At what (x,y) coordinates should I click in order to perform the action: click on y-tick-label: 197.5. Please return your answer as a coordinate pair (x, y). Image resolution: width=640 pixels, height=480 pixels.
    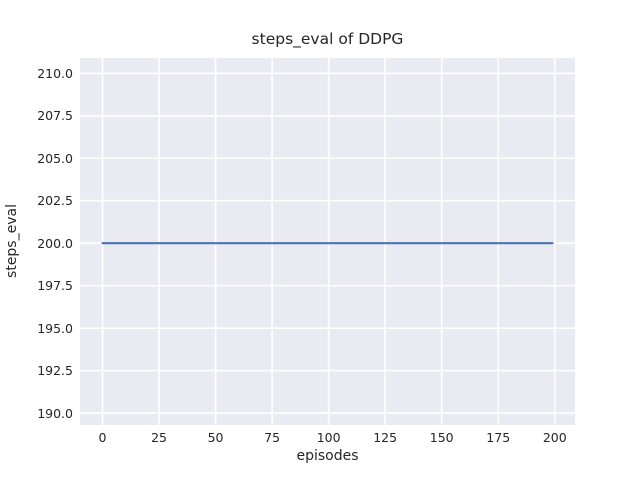
    Looking at the image, I should click on (55, 286).